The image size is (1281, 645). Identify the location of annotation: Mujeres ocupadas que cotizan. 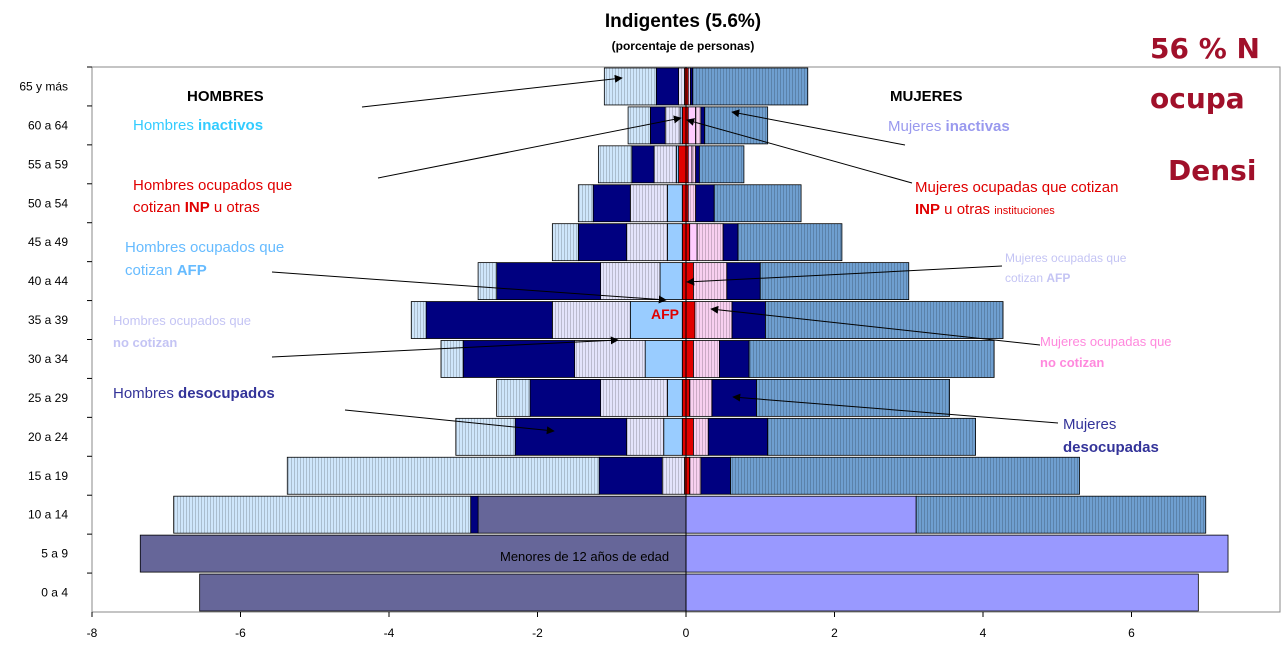
(1016, 187).